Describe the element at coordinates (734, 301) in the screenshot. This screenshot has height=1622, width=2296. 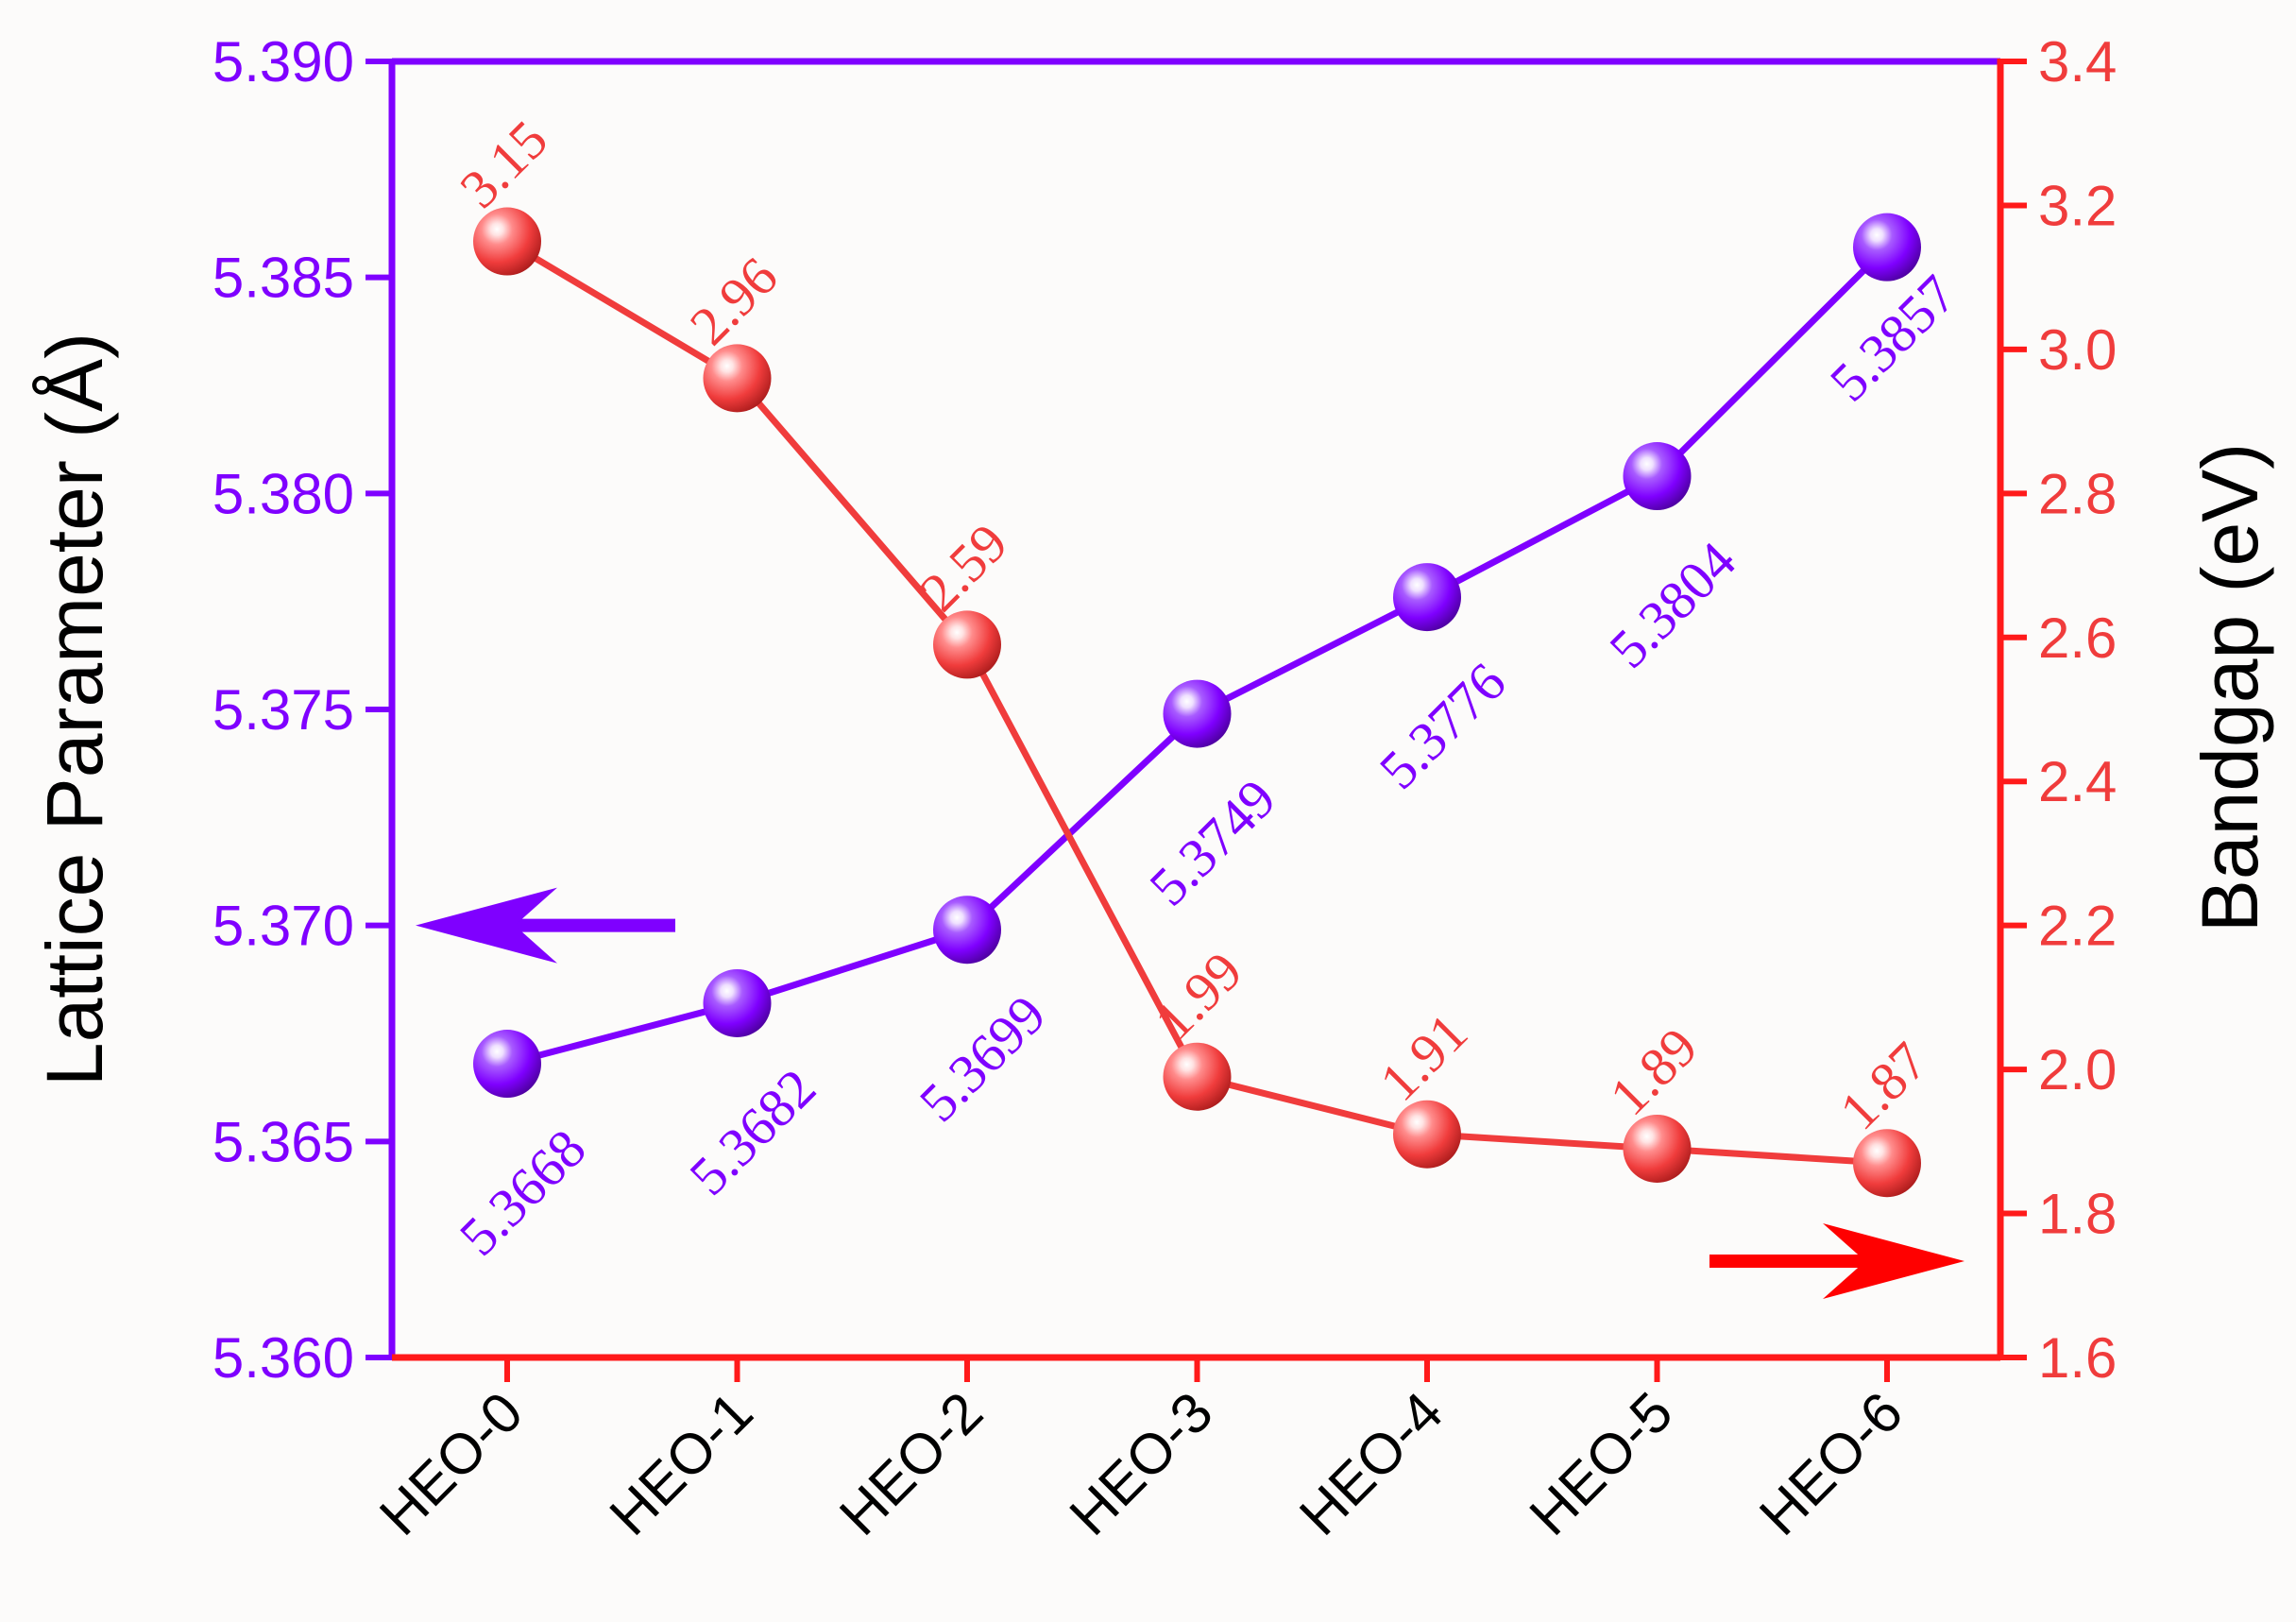
I see `bandgap-data-label: 2.96` at that location.